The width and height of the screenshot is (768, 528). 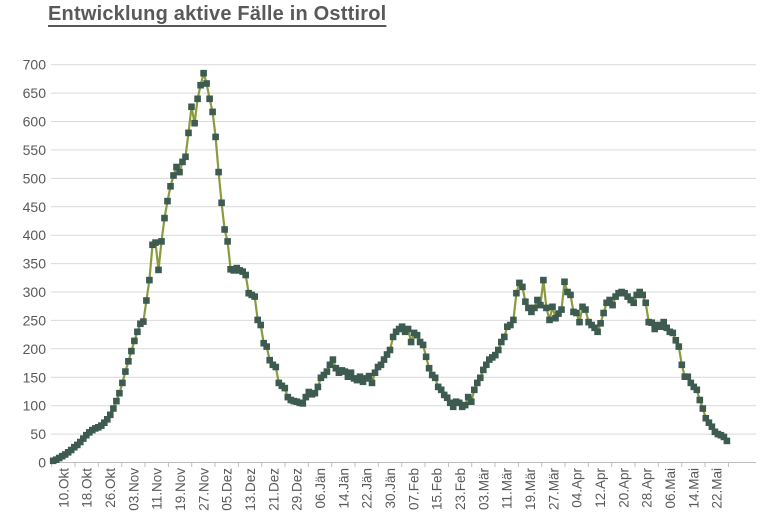 What do you see at coordinates (577, 488) in the screenshot?
I see `x-tick-label: 04.Apr` at bounding box center [577, 488].